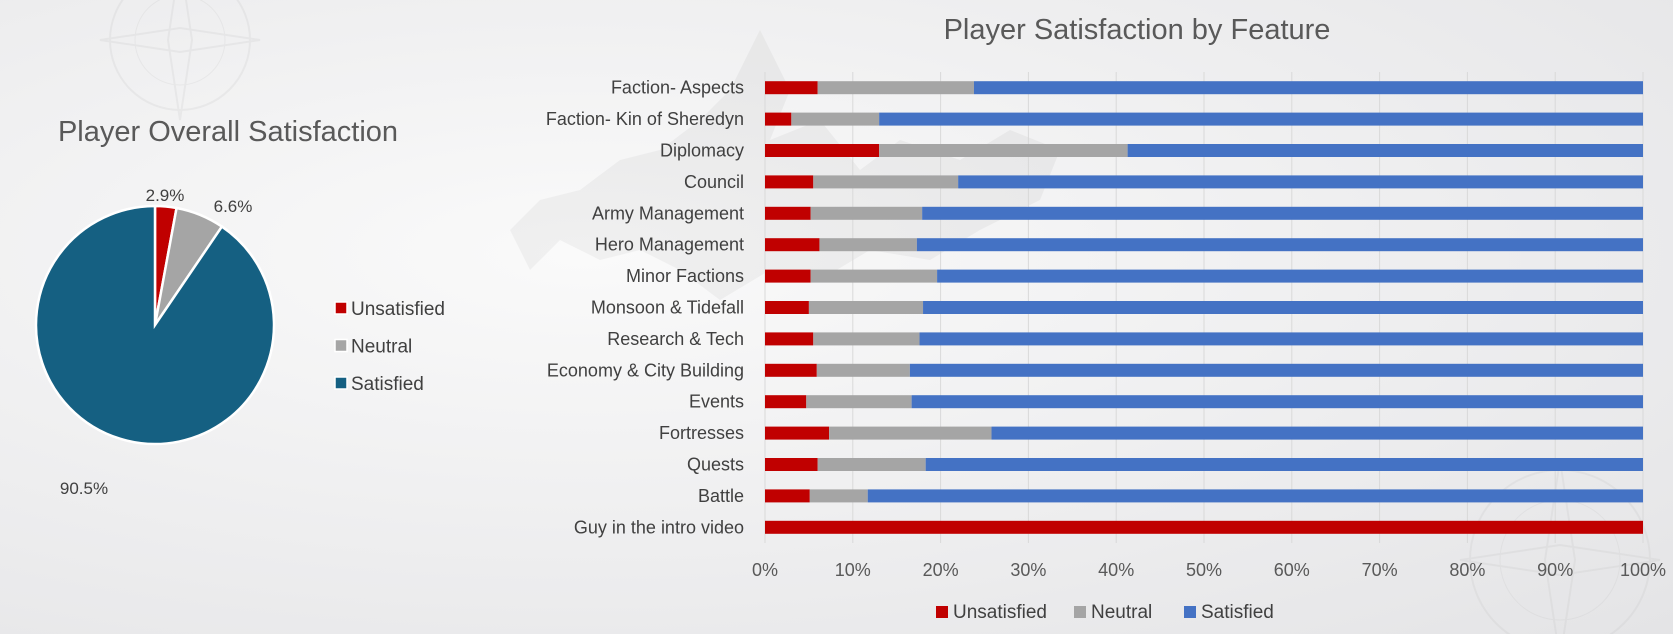 The width and height of the screenshot is (1673, 634). Describe the element at coordinates (667, 308) in the screenshot. I see `category-label-monsoon-tidefall: Monsoon & Tidefall` at that location.